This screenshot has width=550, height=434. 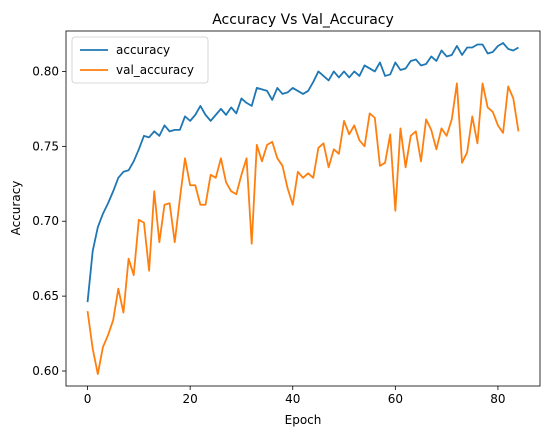 I want to click on y-axis: 0.60 0.65 0.70 0.75 0.80, so click(x=49, y=221).